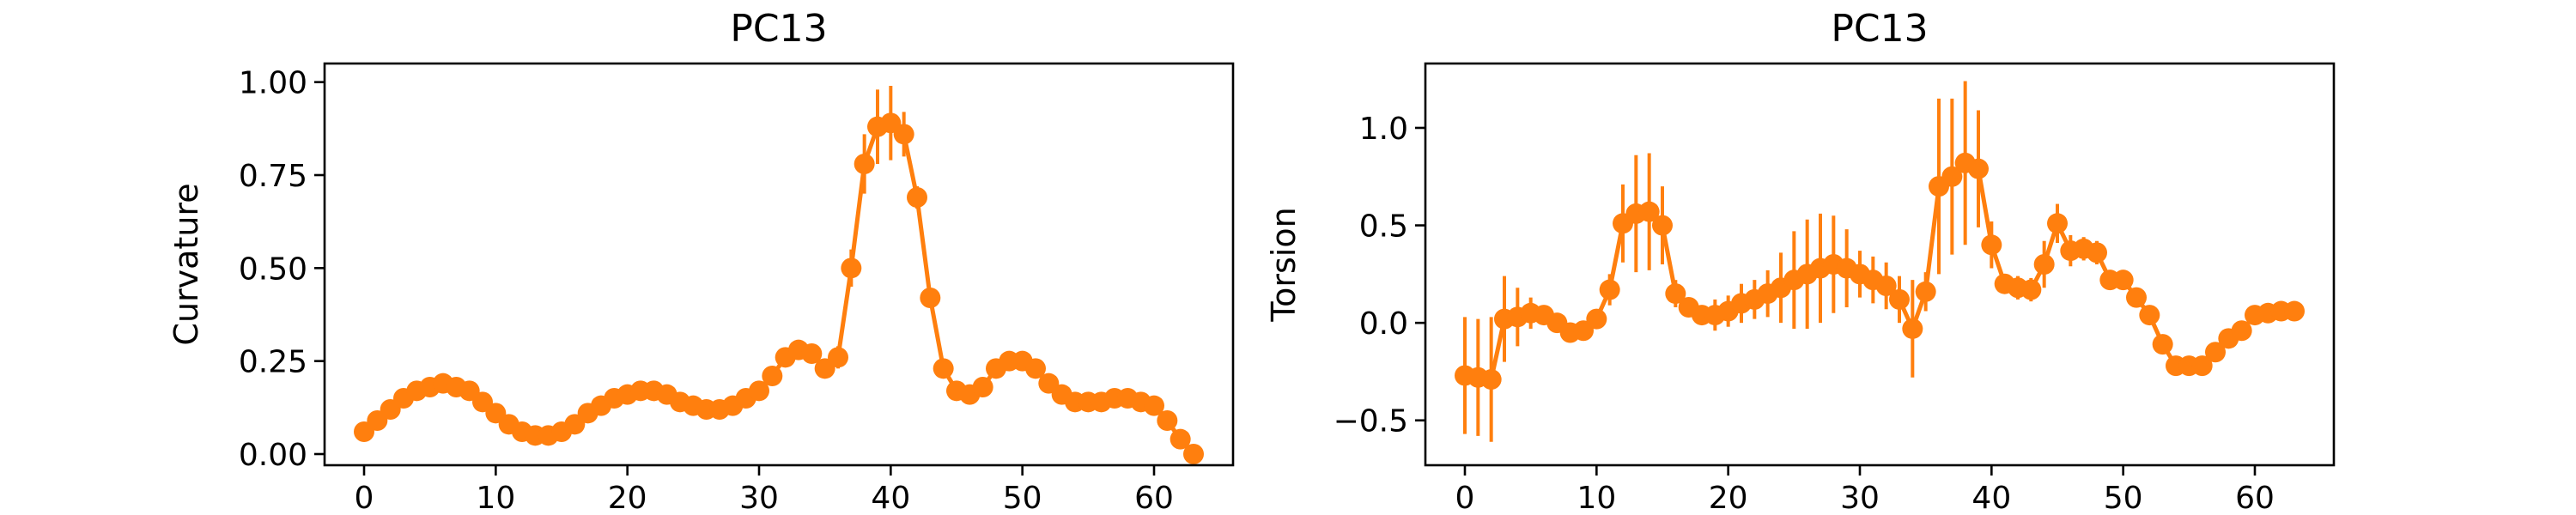  What do you see at coordinates (1383, 129) in the screenshot?
I see `y-tick-label: 1.0` at bounding box center [1383, 129].